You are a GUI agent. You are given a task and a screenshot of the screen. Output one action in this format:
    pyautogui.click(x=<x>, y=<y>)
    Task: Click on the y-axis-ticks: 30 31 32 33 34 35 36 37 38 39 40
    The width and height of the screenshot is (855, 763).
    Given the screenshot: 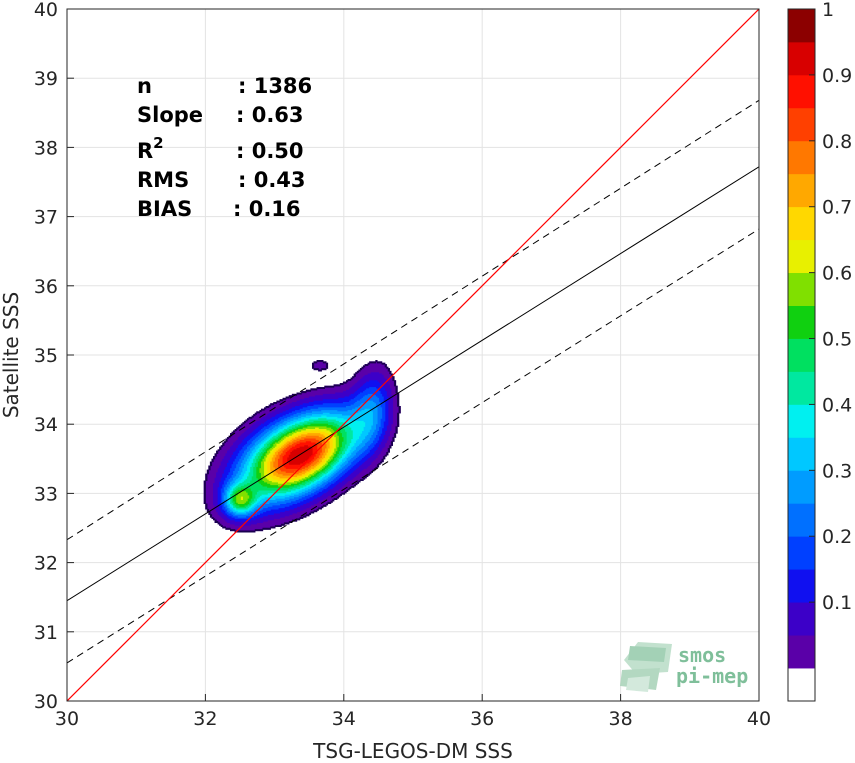 What is the action you would take?
    pyautogui.click(x=54, y=356)
    